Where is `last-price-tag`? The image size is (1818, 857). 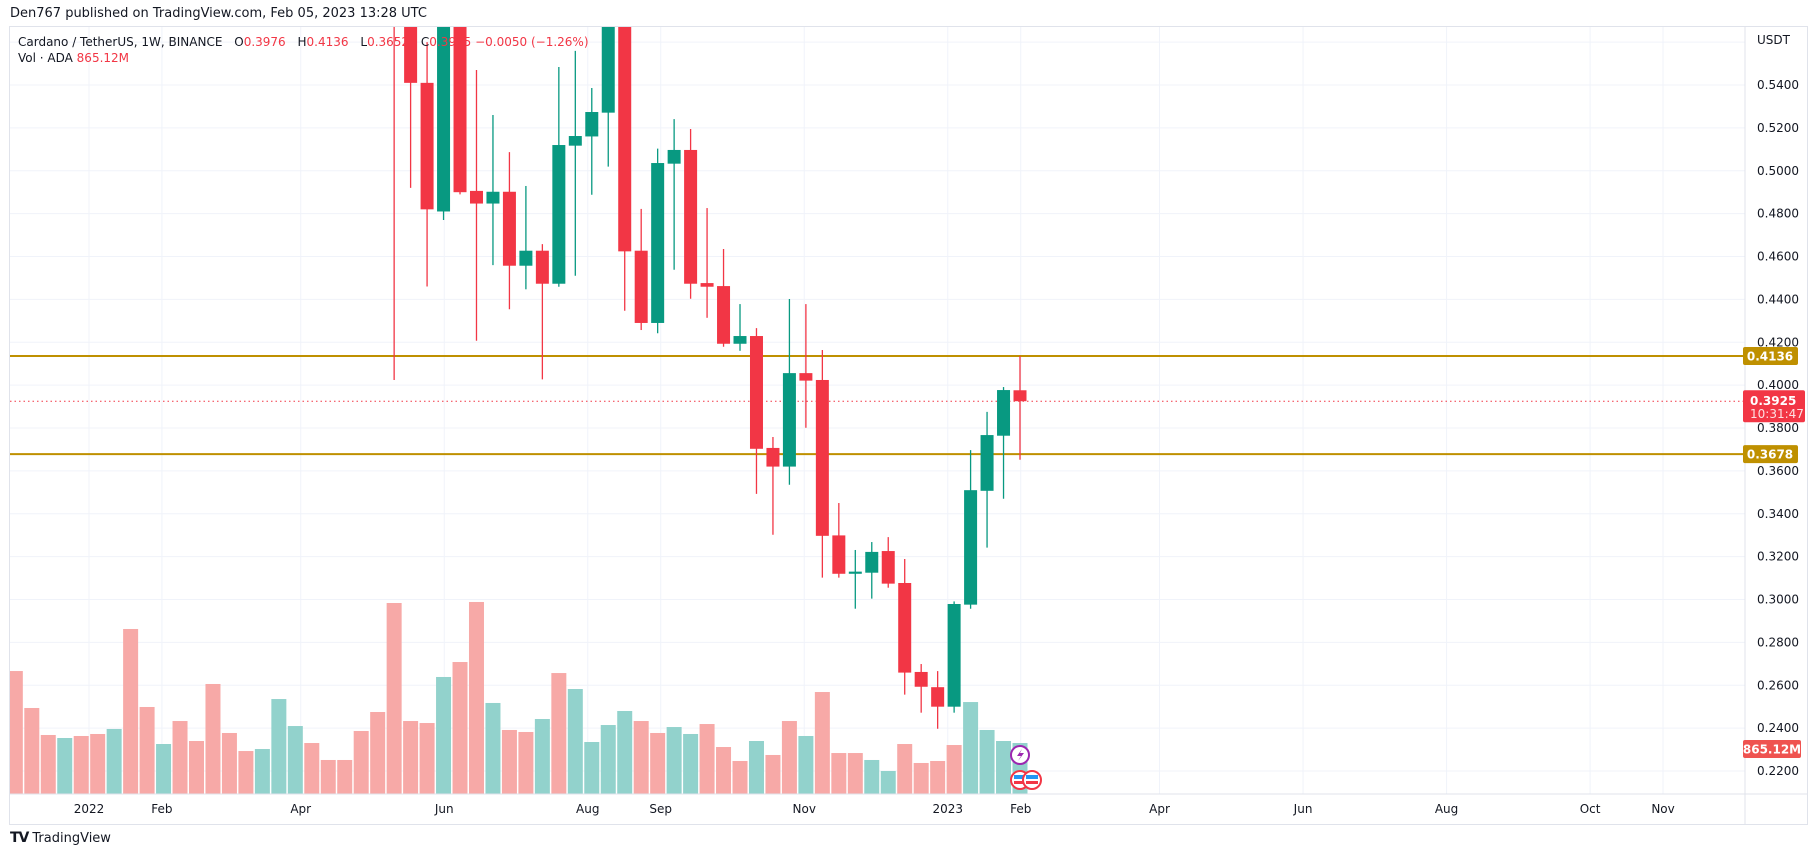 last-price-tag is located at coordinates (1774, 406).